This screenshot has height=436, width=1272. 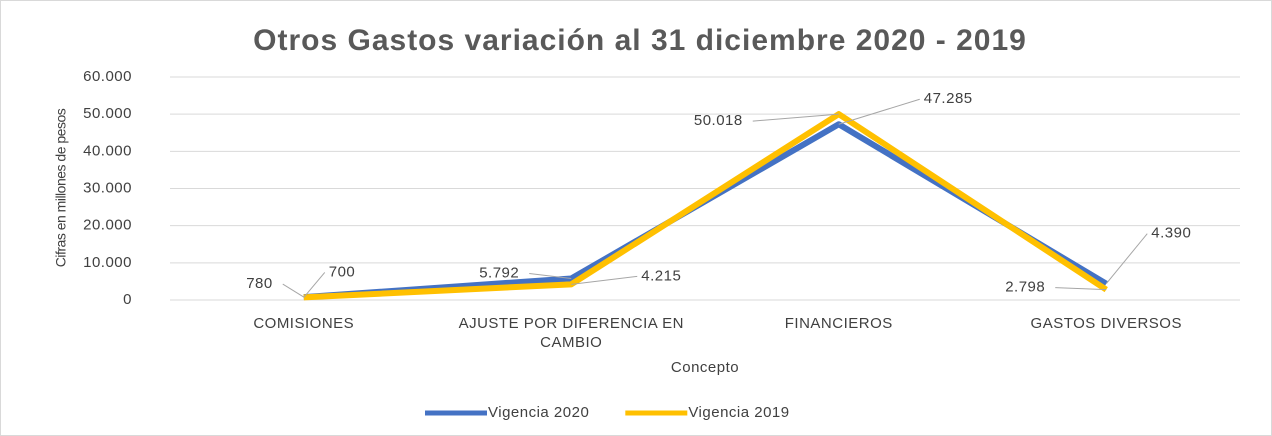 What do you see at coordinates (738, 412) in the screenshot?
I see `legend-label: Vigencia 2019` at bounding box center [738, 412].